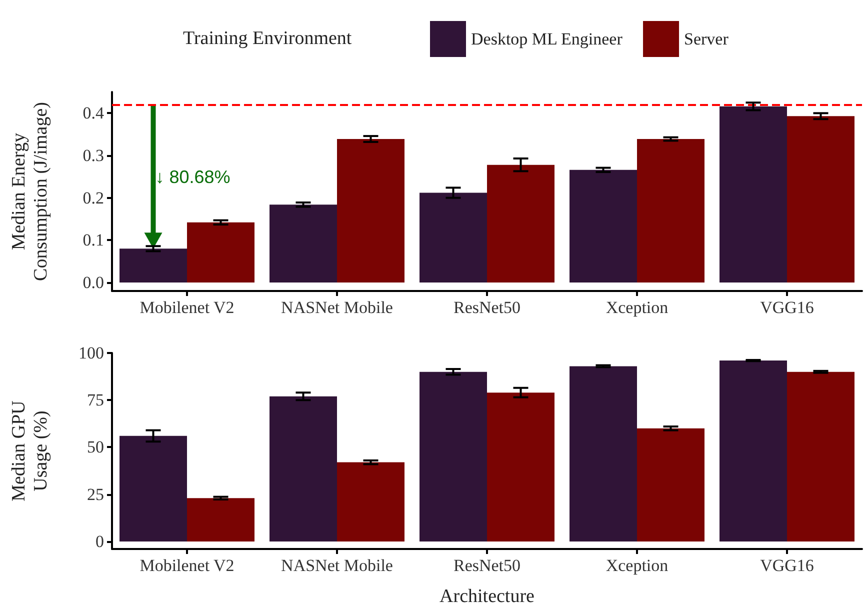 The width and height of the screenshot is (866, 611). Describe the element at coordinates (93, 113) in the screenshot. I see `y-tick-label: 0.4` at that location.